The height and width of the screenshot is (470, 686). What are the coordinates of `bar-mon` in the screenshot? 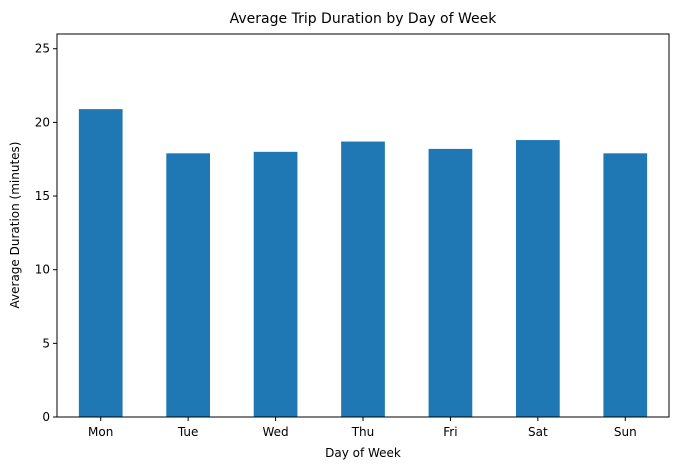 It's located at (100, 263).